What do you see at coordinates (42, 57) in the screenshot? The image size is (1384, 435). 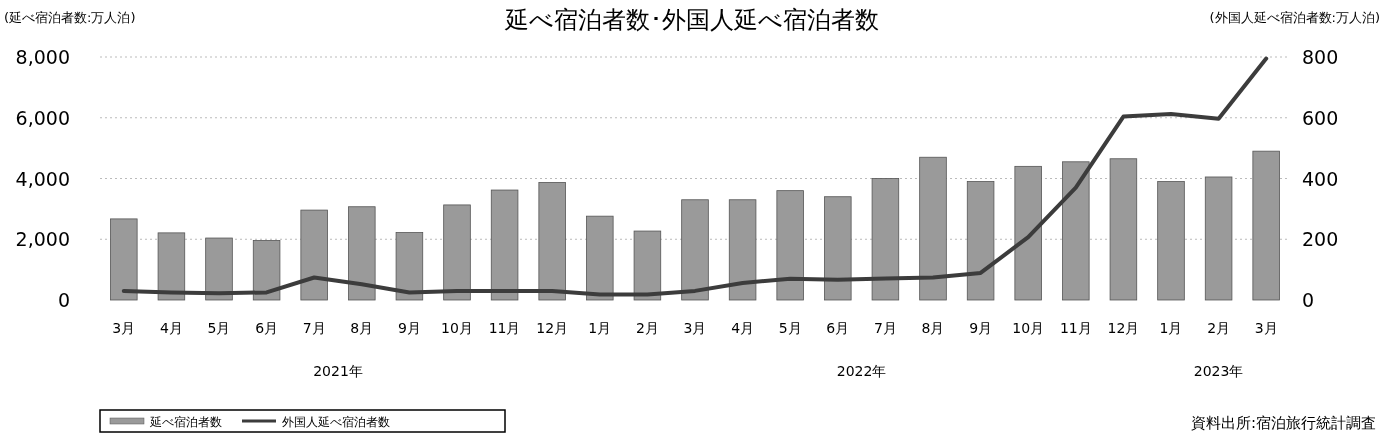 I see `y-tick-label: 8,000` at bounding box center [42, 57].